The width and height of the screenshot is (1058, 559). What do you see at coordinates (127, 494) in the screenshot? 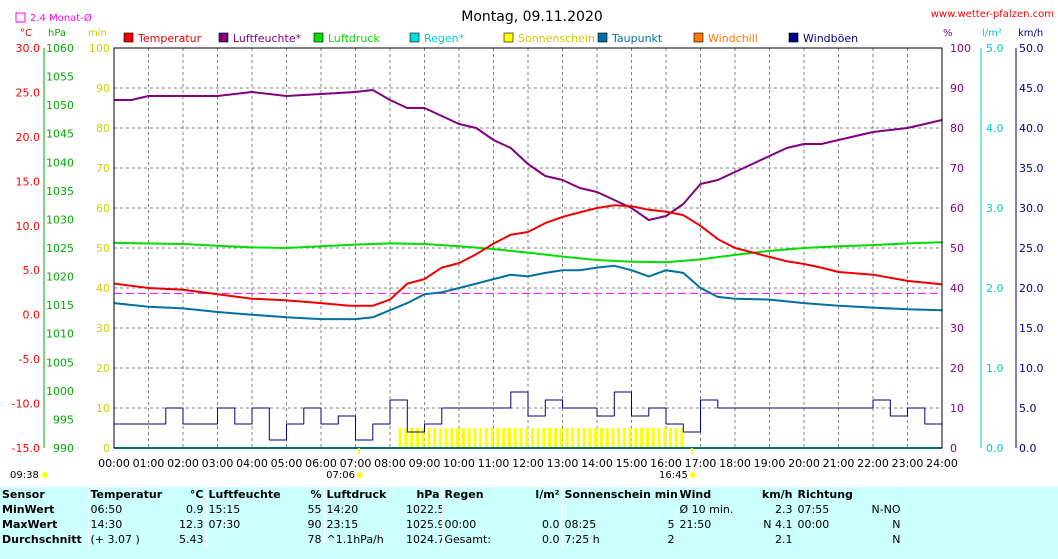
I see `hdr-temp: Temperatur` at bounding box center [127, 494].